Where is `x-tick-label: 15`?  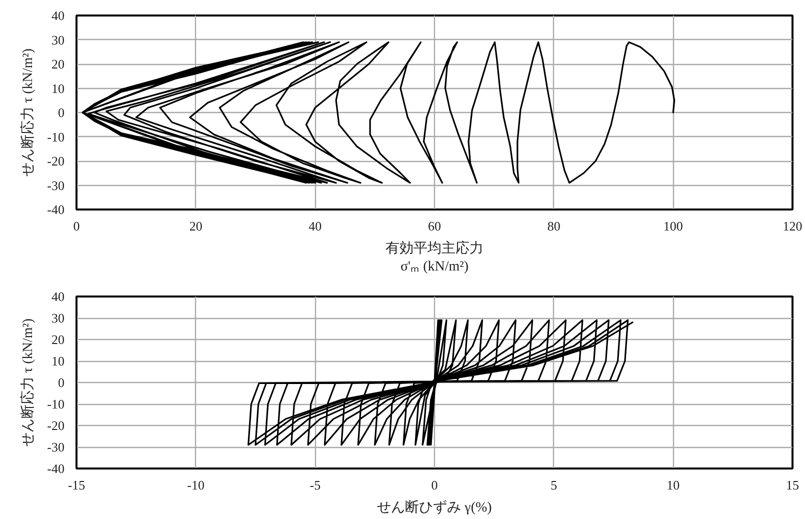
x-tick-label: 15 is located at coordinates (792, 485).